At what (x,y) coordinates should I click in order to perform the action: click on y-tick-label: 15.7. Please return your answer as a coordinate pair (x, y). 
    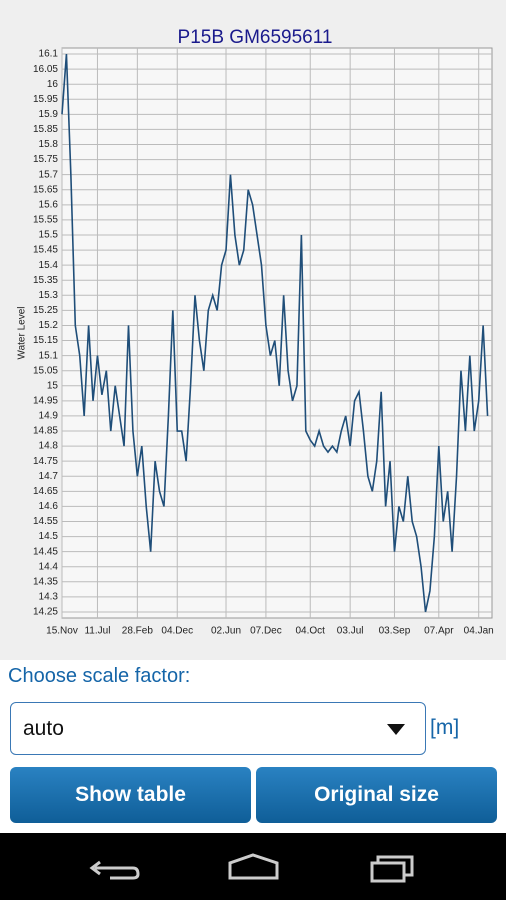
    Looking at the image, I should click on (49, 174).